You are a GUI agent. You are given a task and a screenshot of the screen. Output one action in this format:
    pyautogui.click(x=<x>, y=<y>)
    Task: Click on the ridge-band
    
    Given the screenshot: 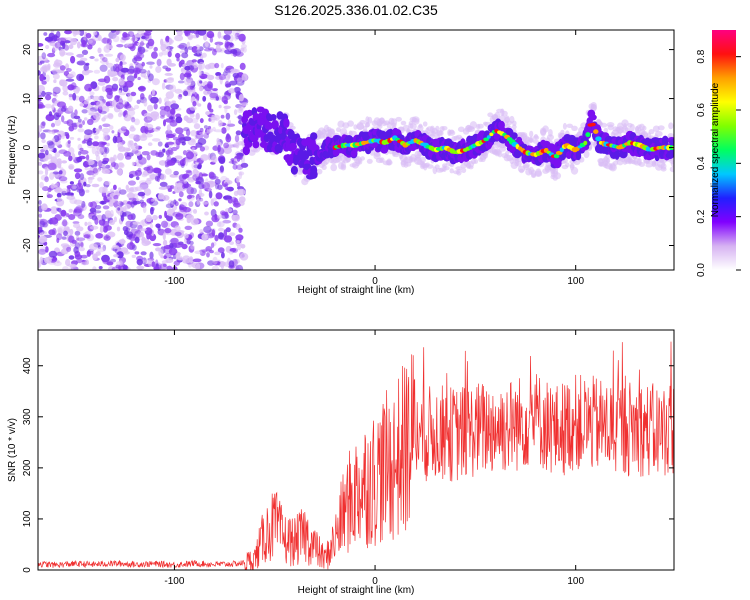 What is the action you would take?
    pyautogui.click(x=286, y=123)
    